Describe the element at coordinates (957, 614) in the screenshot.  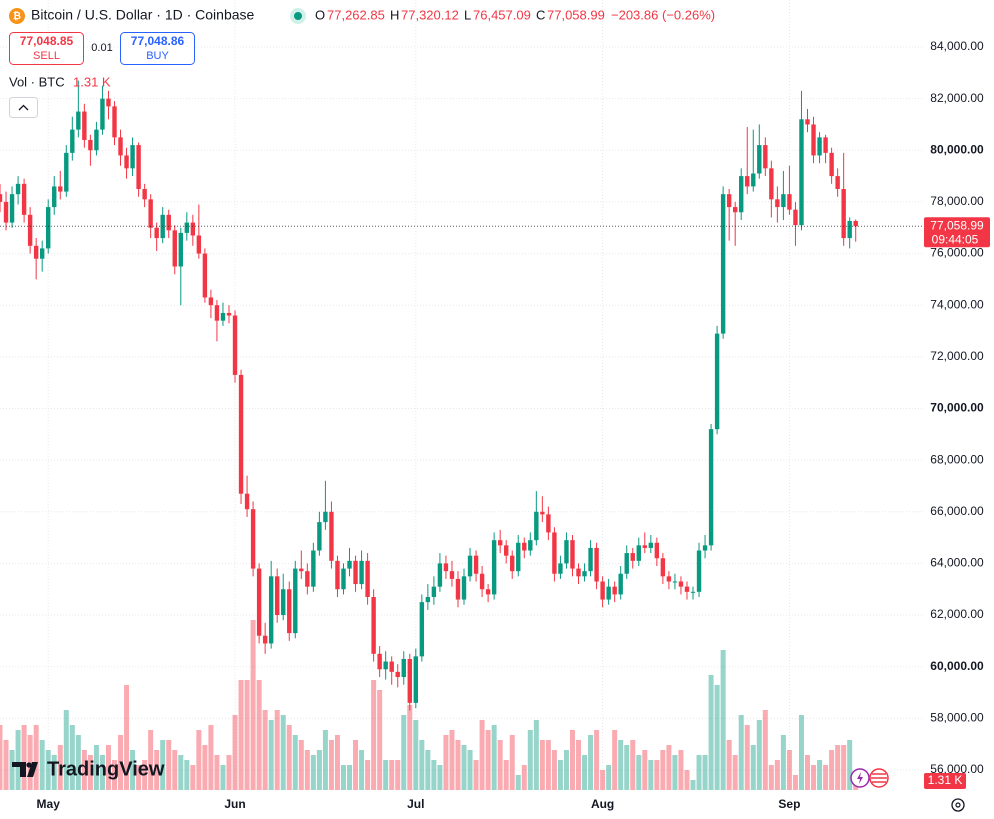
I see `y-tick-label: 62,000.00` at that location.